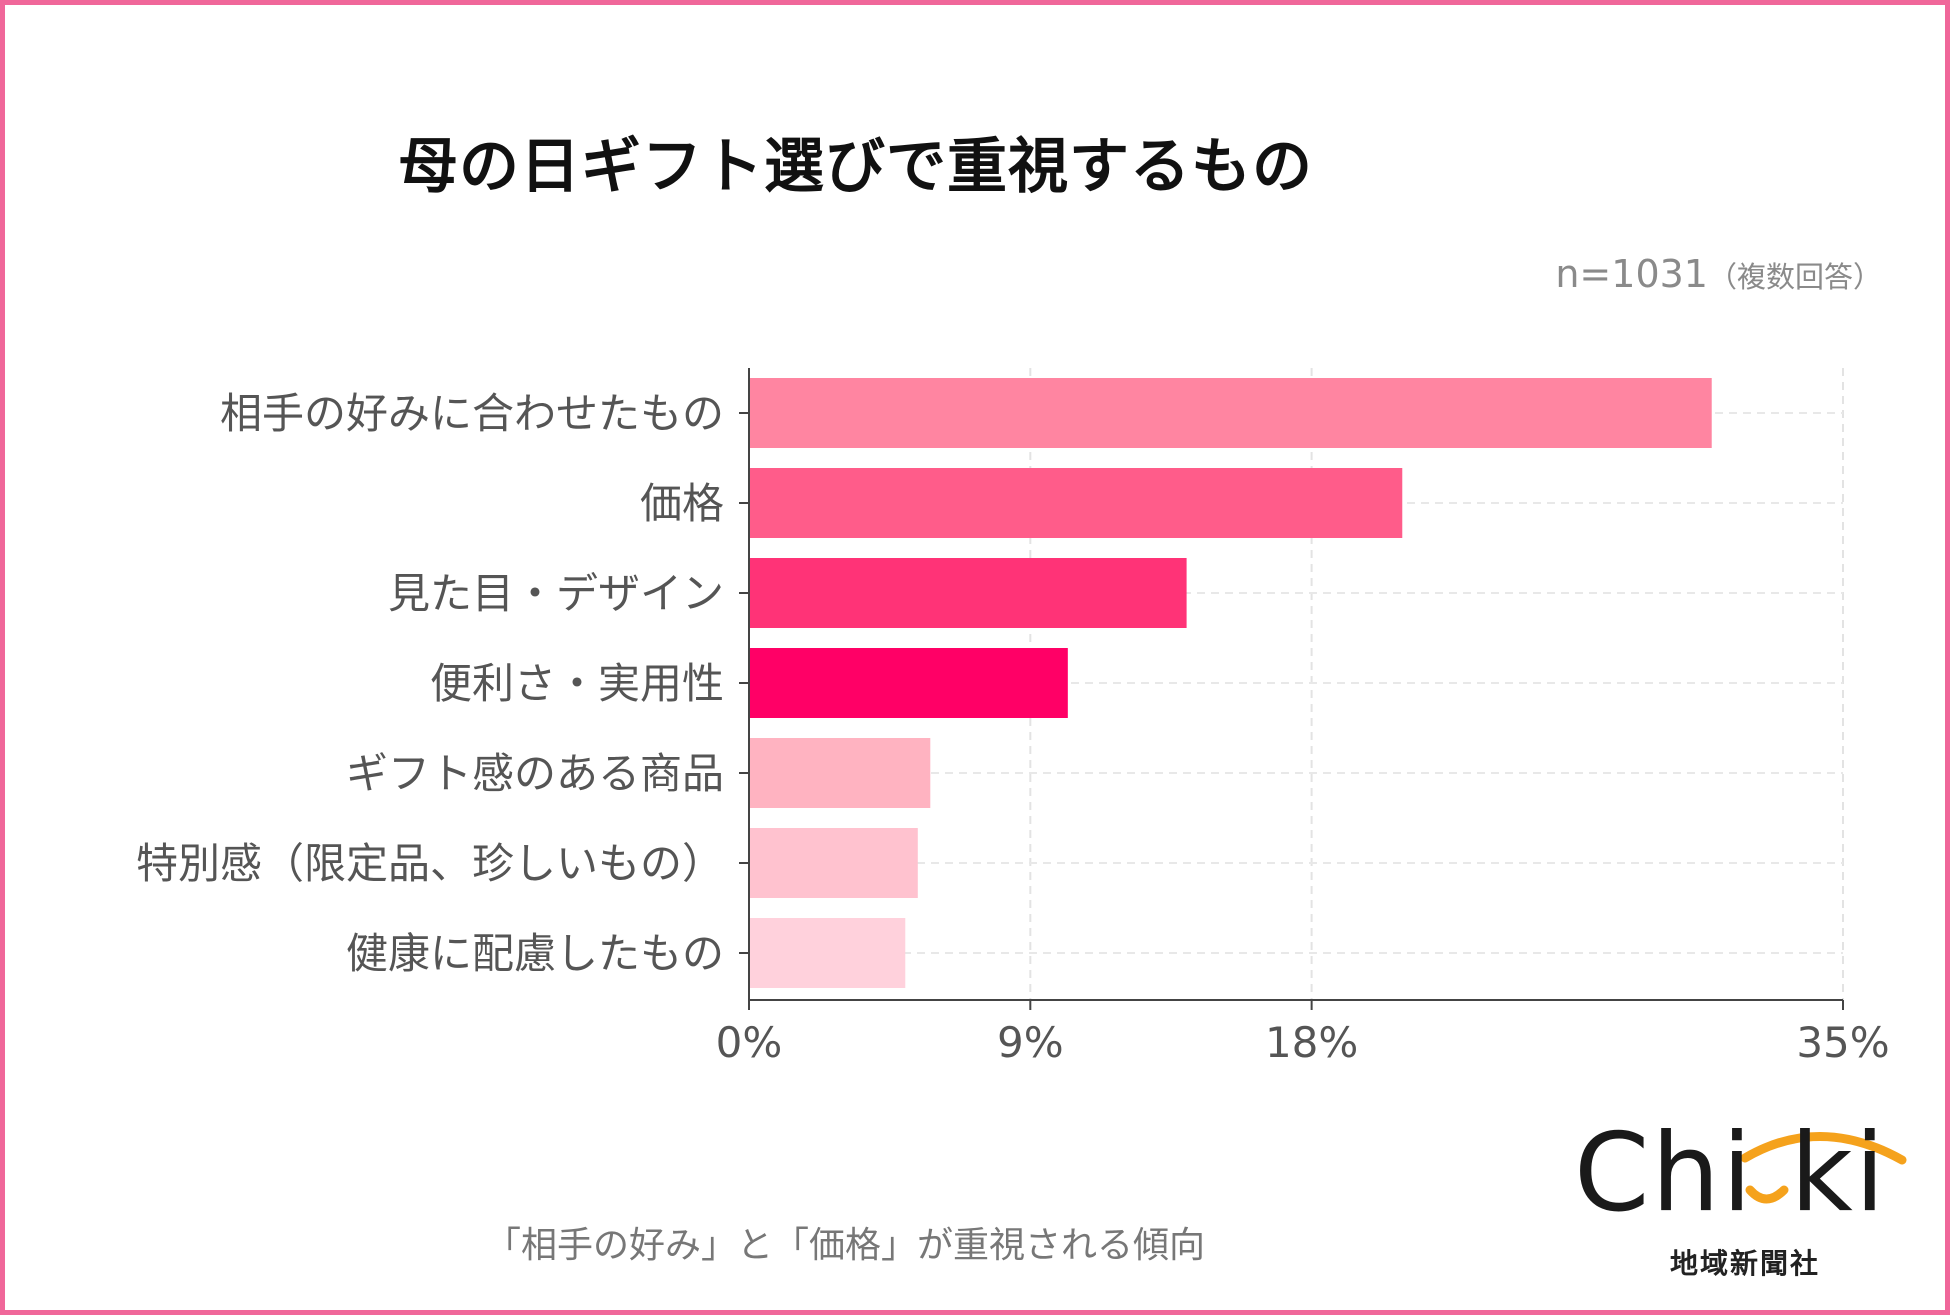  What do you see at coordinates (855, 167) in the screenshot?
I see `chart-title: 母の日ギフト選びで重視するもの` at bounding box center [855, 167].